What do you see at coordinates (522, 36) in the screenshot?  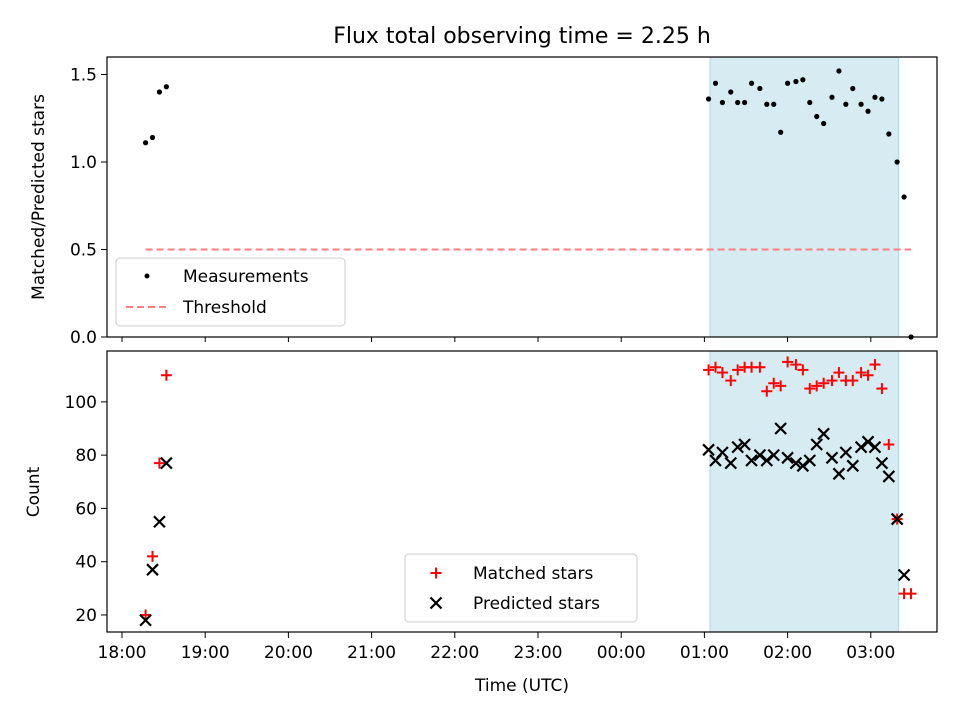 I see `chart-title: Flux total observing time = 2.25 h` at bounding box center [522, 36].